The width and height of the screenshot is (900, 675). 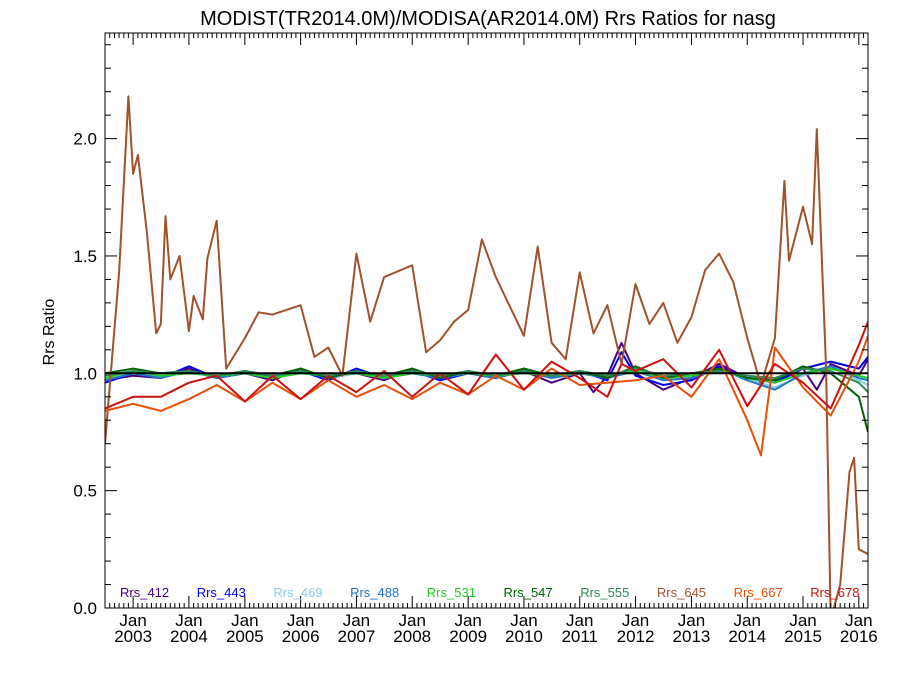 What do you see at coordinates (747, 636) in the screenshot?
I see `x-tick-label-year: 2014` at bounding box center [747, 636].